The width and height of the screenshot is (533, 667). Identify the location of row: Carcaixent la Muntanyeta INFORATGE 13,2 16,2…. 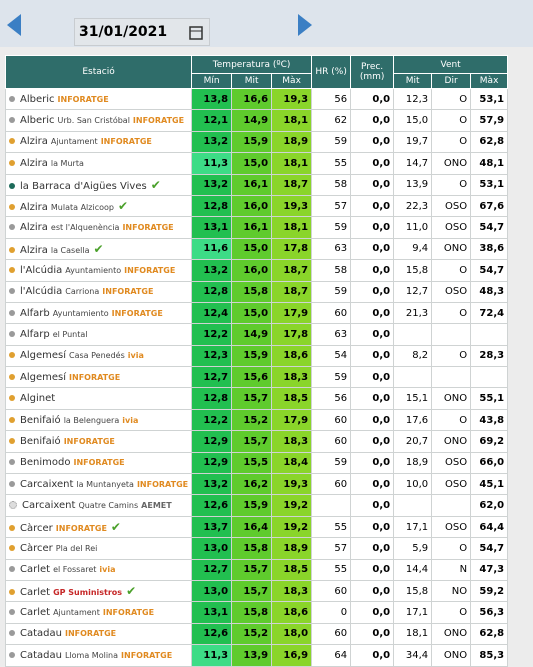
(256, 484).